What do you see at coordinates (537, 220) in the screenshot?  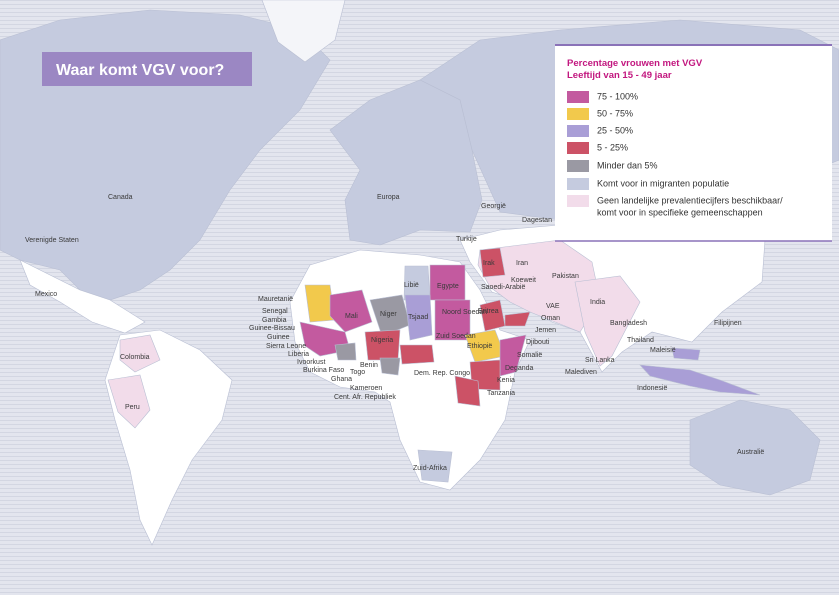 I see `country-label: Dagestan` at bounding box center [537, 220].